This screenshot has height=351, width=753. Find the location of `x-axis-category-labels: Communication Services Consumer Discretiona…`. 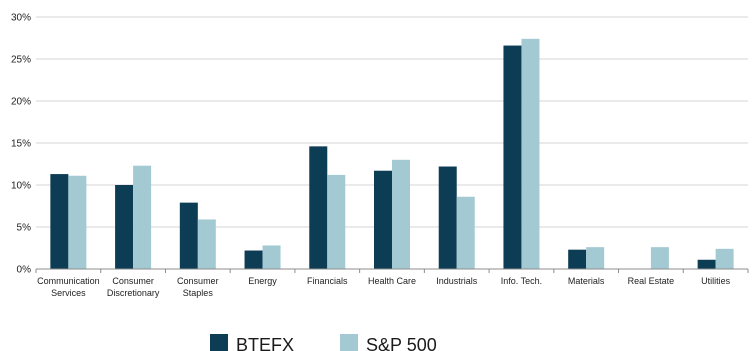

x-axis-category-labels: Communication Services Consumer Discretiona… is located at coordinates (384, 287).